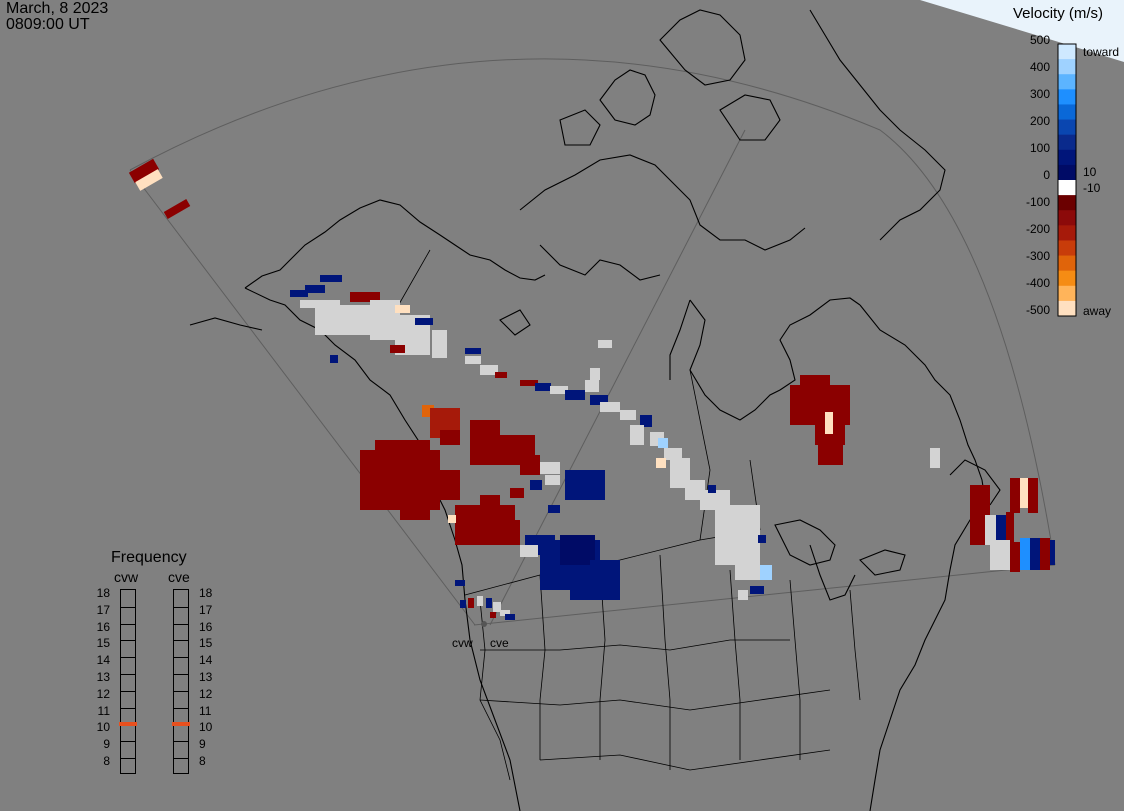 The width and height of the screenshot is (1124, 811). What do you see at coordinates (1037, 202) in the screenshot?
I see `velocity-tick-label: -100` at bounding box center [1037, 202].